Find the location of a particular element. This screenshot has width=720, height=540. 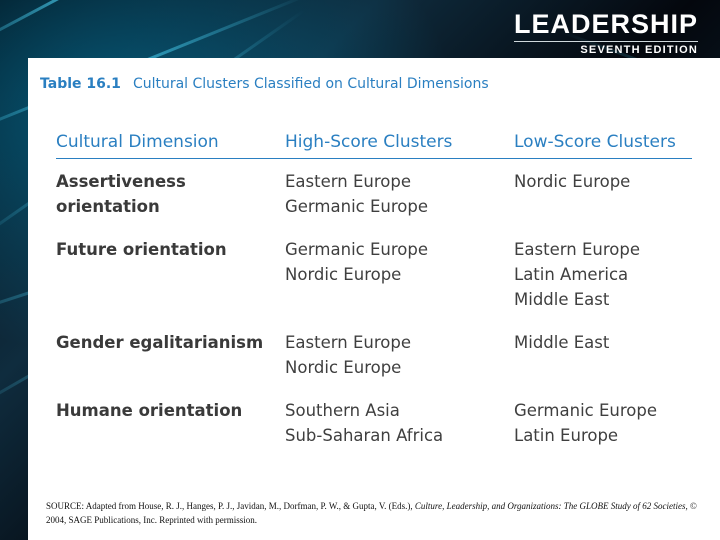

high-score-cell: Eastern Europe Germanic Europe is located at coordinates (356, 194).